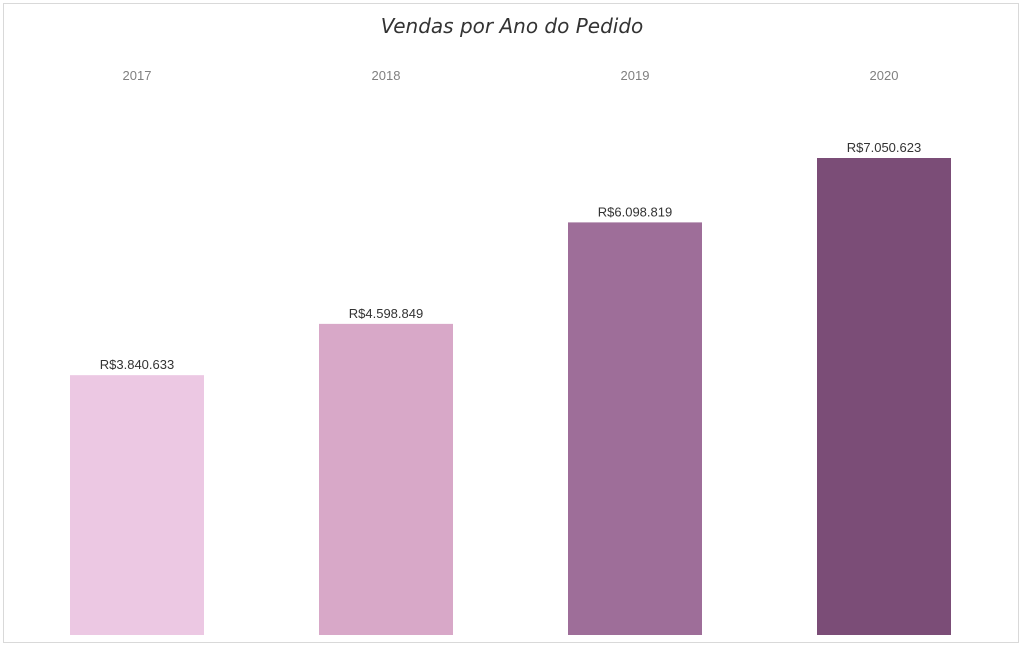  Describe the element at coordinates (884, 147) in the screenshot. I see `value-label-2020: R$7.050.623` at that location.